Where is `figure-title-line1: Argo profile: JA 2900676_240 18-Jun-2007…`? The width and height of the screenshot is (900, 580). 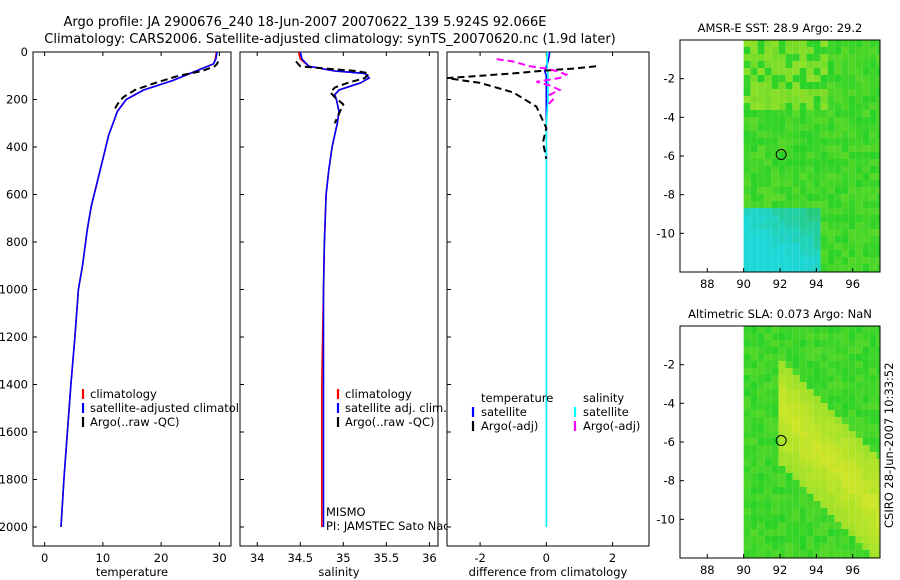 figure-title-line1: Argo profile: JA 2900676_240 18-Jun-2007… is located at coordinates (305, 22).